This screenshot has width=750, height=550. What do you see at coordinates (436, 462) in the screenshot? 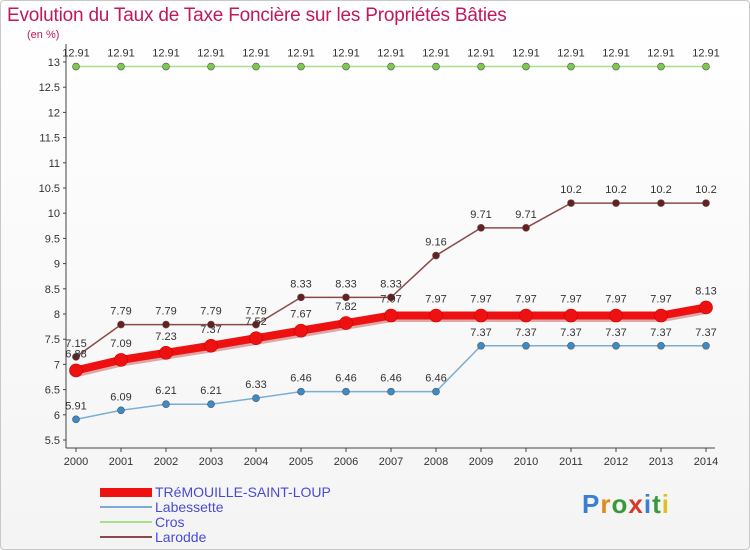
I see `x-tick-label: 2008` at bounding box center [436, 462].